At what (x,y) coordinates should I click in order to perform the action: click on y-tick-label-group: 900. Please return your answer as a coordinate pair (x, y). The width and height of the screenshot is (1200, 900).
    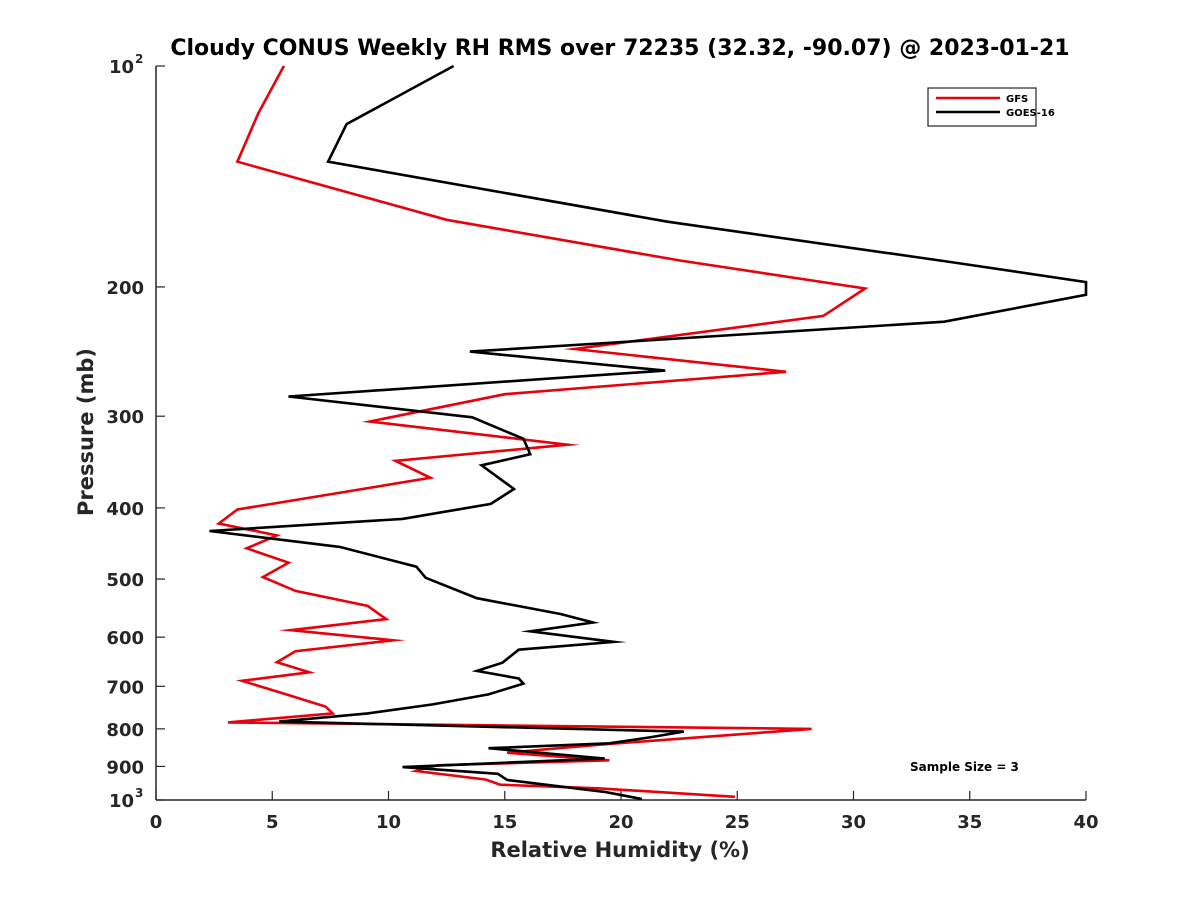
    Looking at the image, I should click on (125, 767).